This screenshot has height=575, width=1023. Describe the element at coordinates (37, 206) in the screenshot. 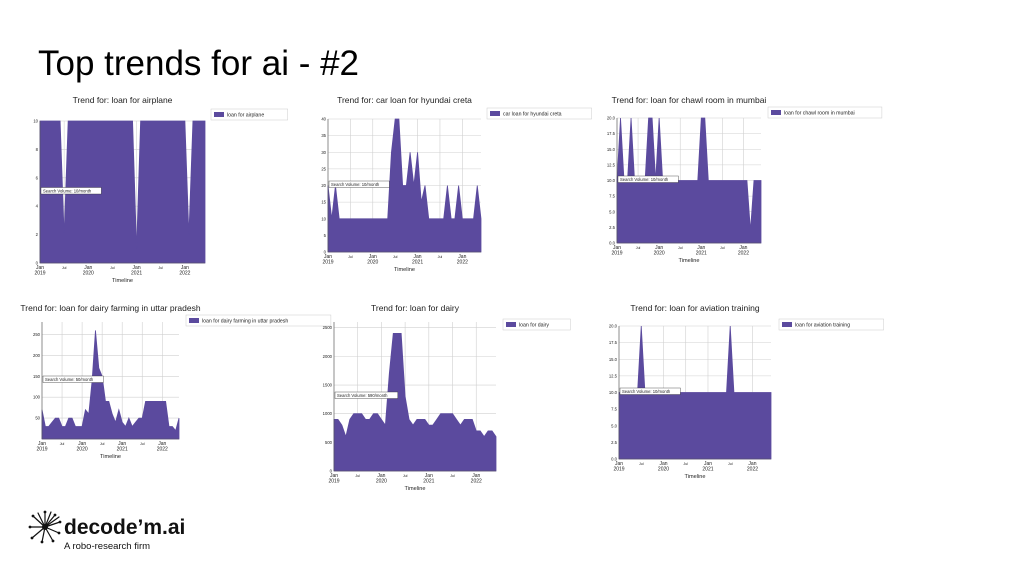

I see `y-tick-label: 4` at that location.